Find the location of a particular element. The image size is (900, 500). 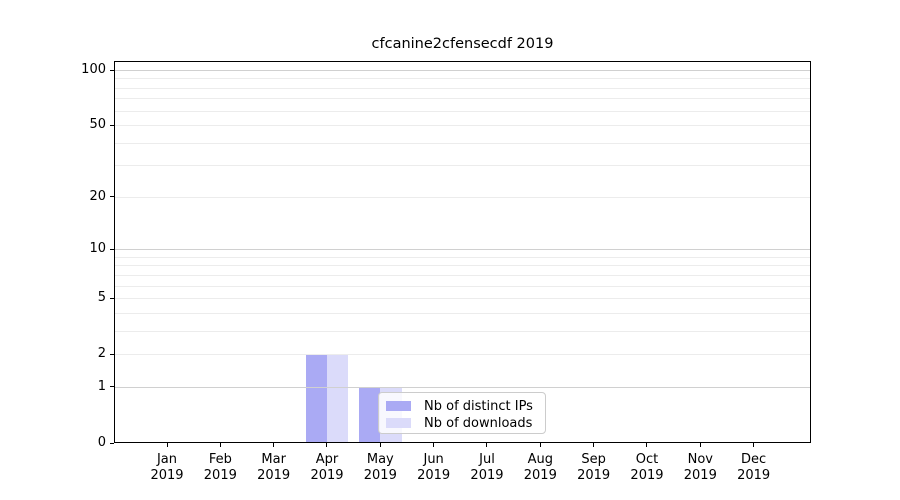

x-tick-label-sep: Sep 2019 is located at coordinates (594, 467).